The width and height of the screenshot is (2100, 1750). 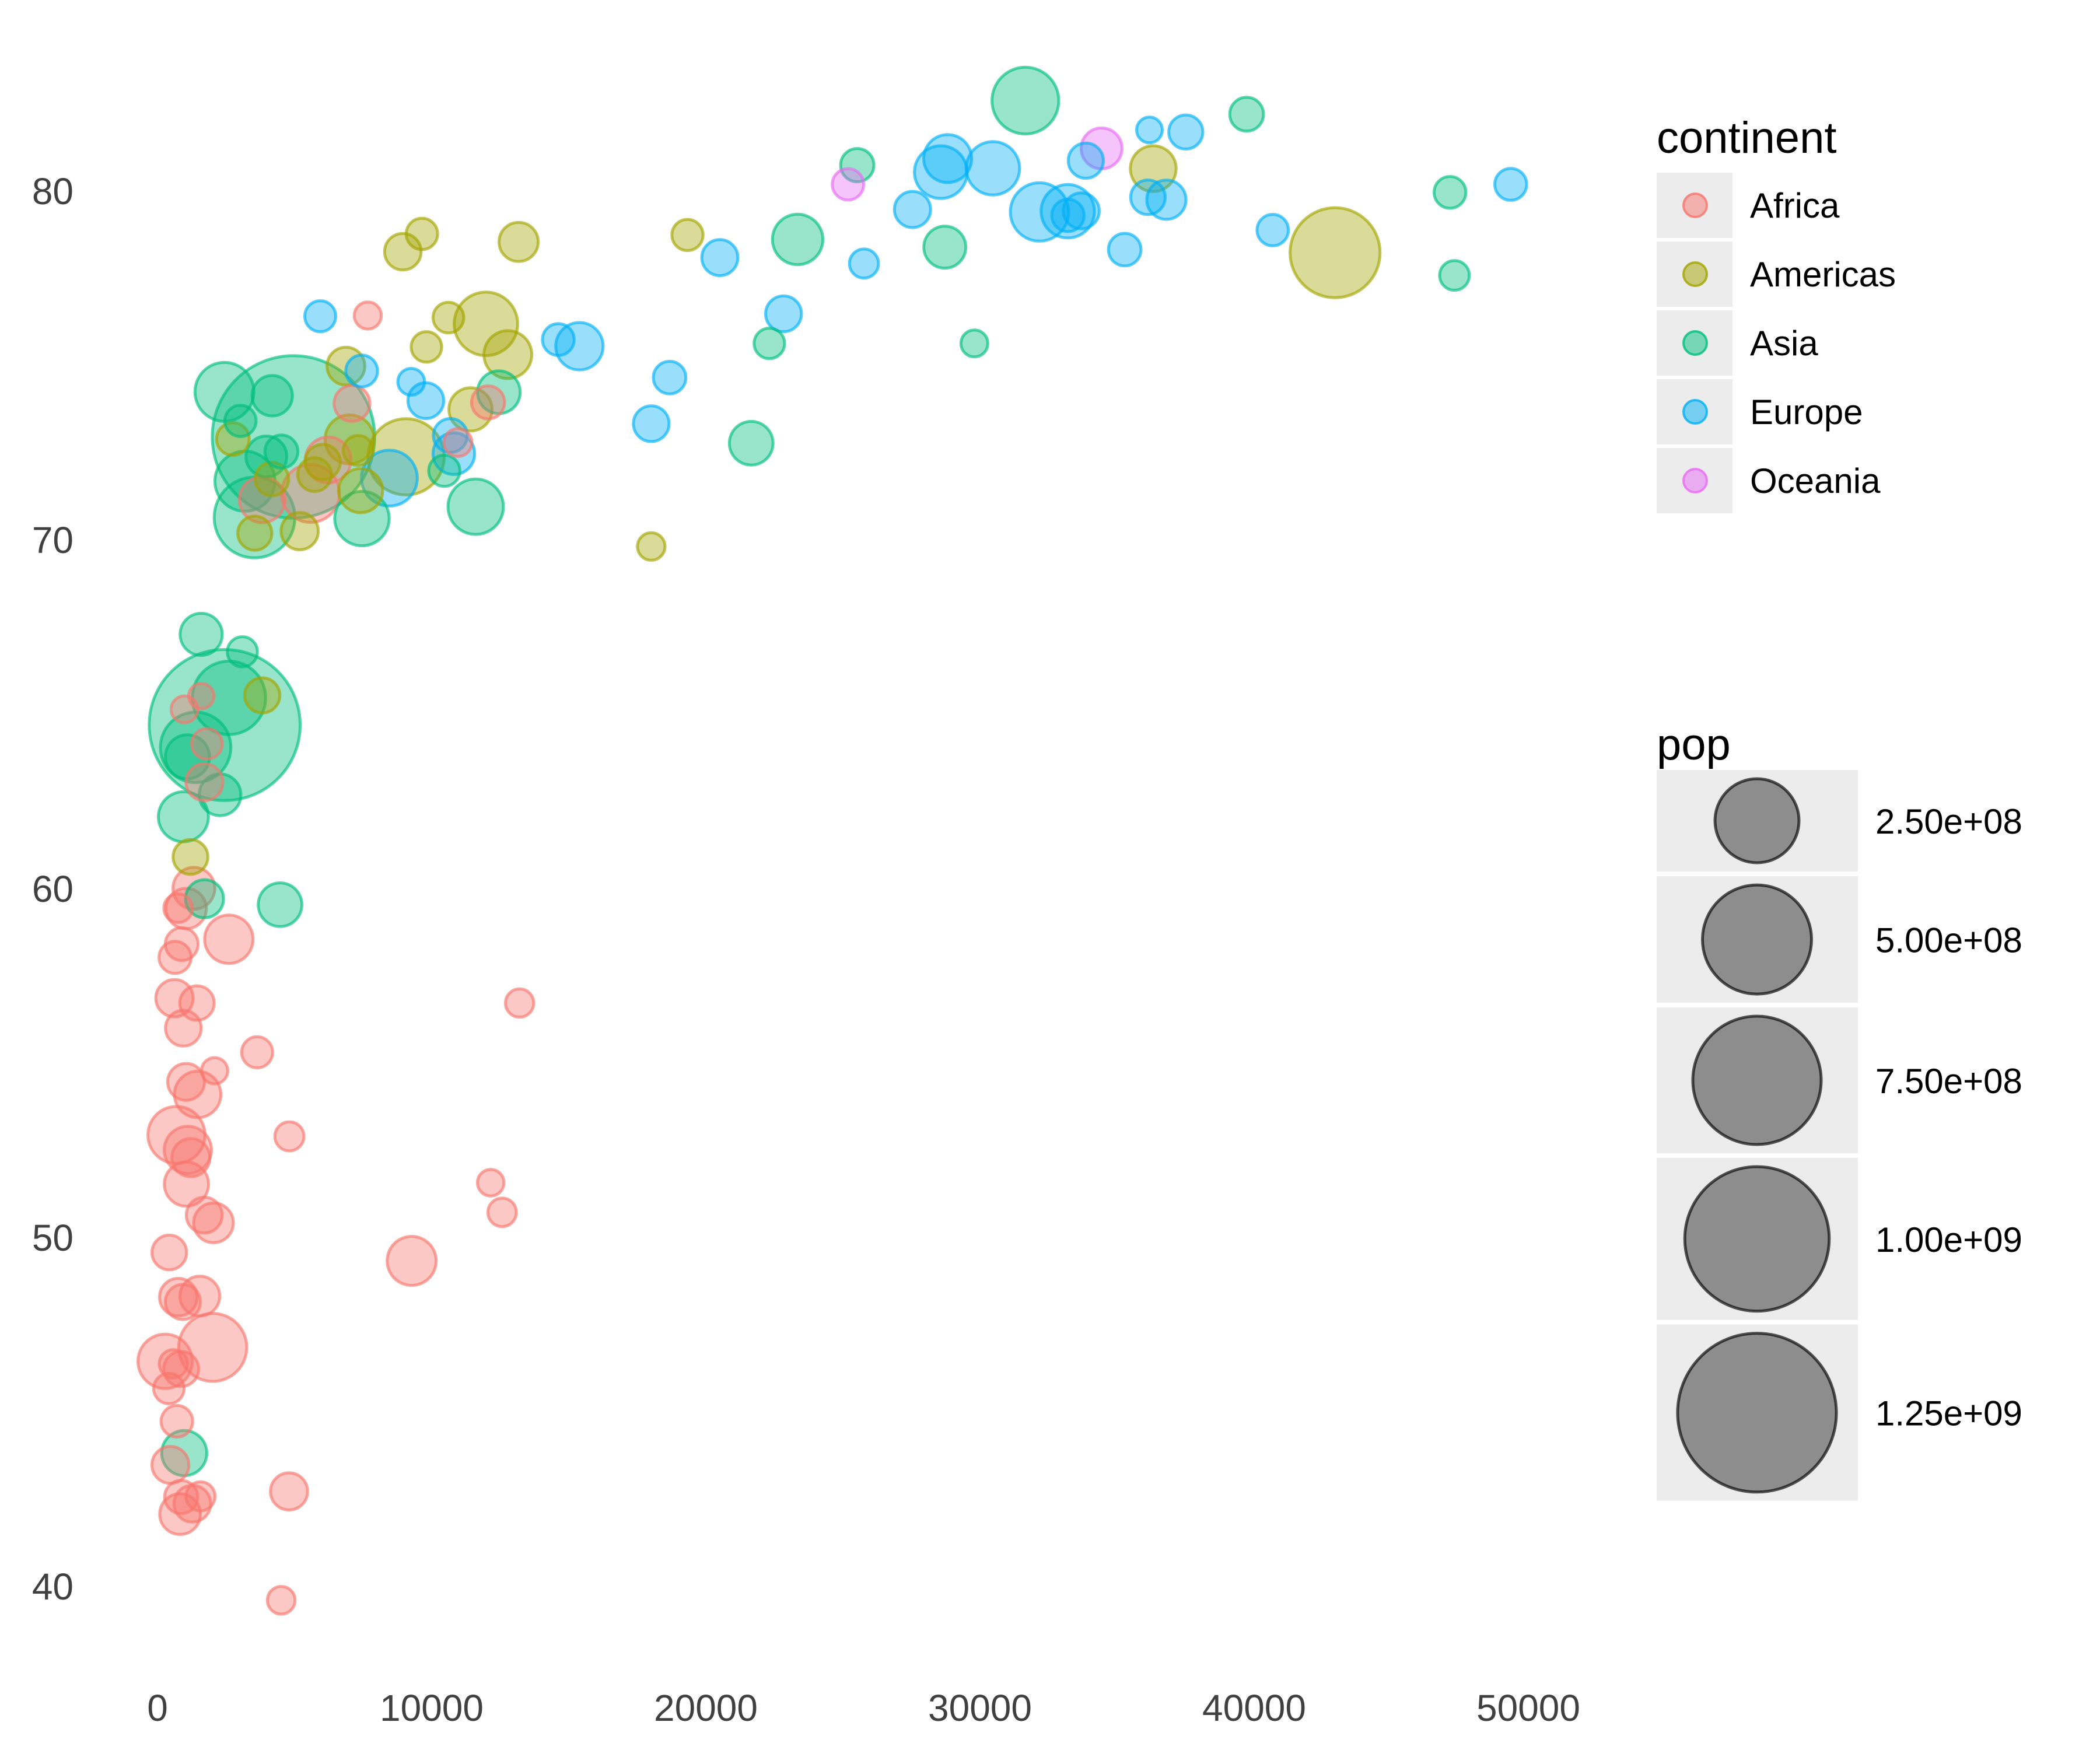 What do you see at coordinates (980, 1708) in the screenshot?
I see `x-tick-label: 30000` at bounding box center [980, 1708].